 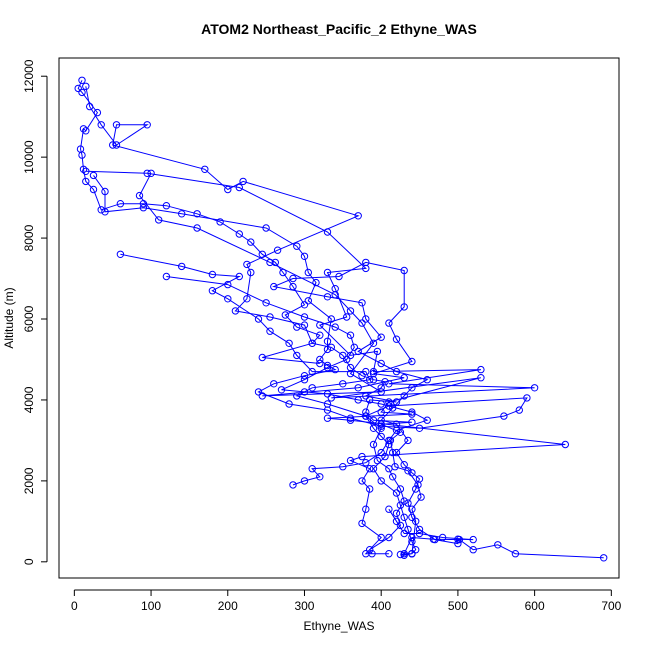 What do you see at coordinates (29, 76) in the screenshot?
I see `y-tick-label: 12000` at bounding box center [29, 76].